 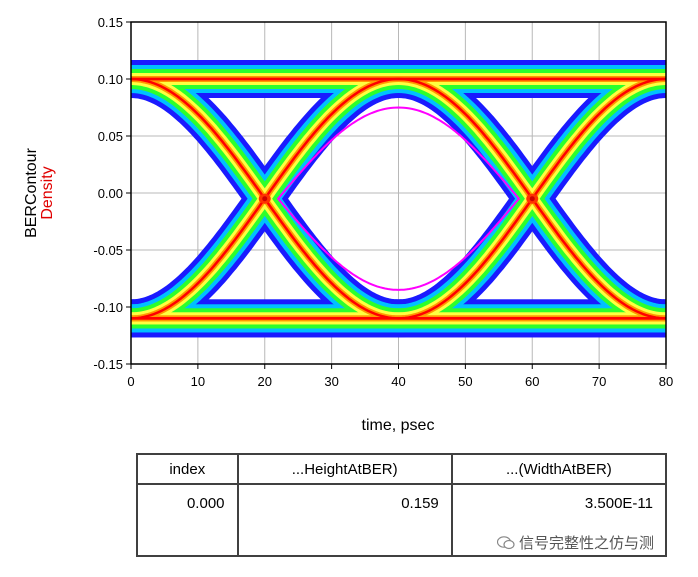 I want to click on y-axis-ticks: 0.15 0.10 0.05 0.00 -0.05 -0.10 -0.15, so click(x=112, y=193).